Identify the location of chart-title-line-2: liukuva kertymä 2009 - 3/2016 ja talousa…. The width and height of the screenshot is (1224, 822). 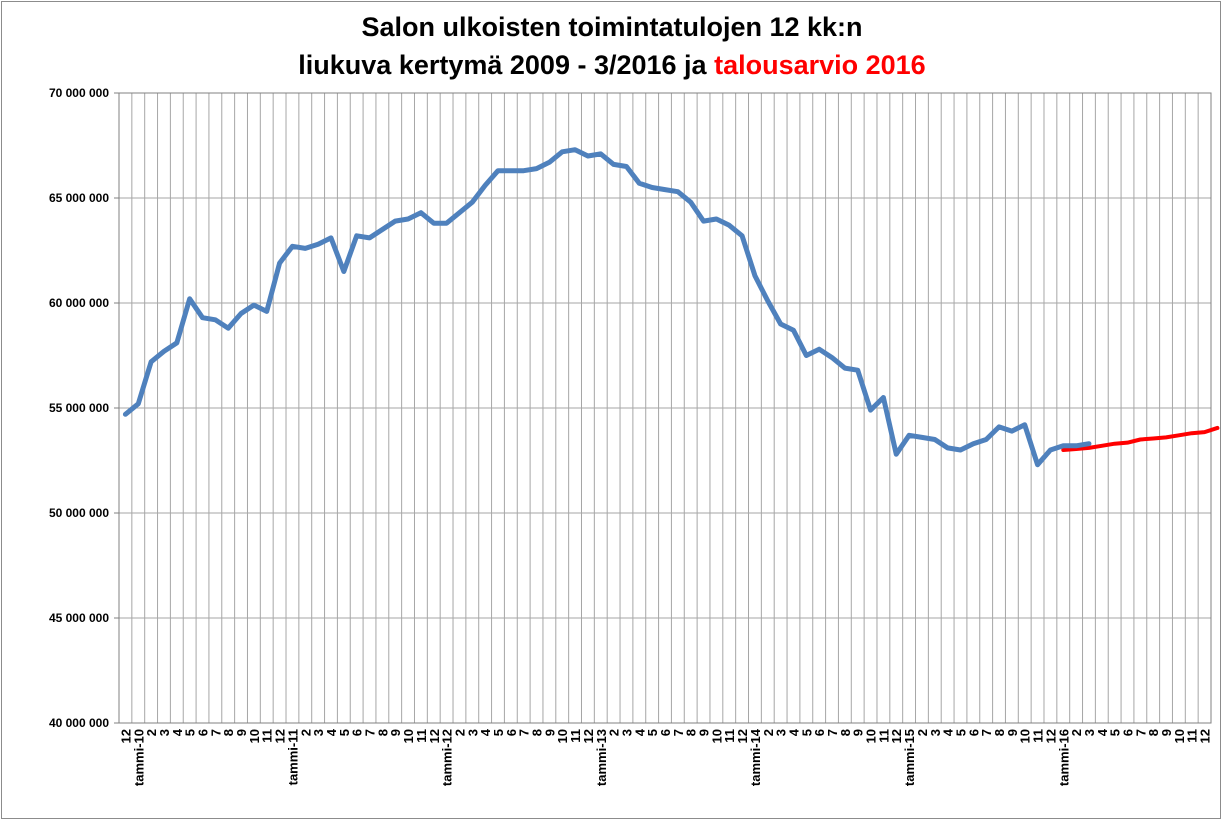
(612, 65).